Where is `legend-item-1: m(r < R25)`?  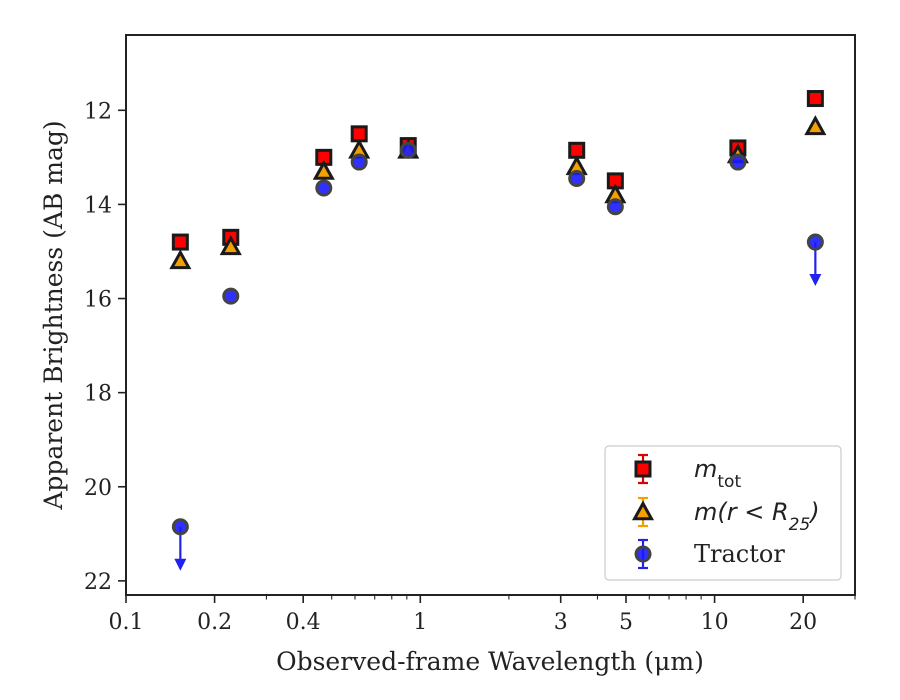 legend-item-1: m(r < R25) is located at coordinates (725, 515).